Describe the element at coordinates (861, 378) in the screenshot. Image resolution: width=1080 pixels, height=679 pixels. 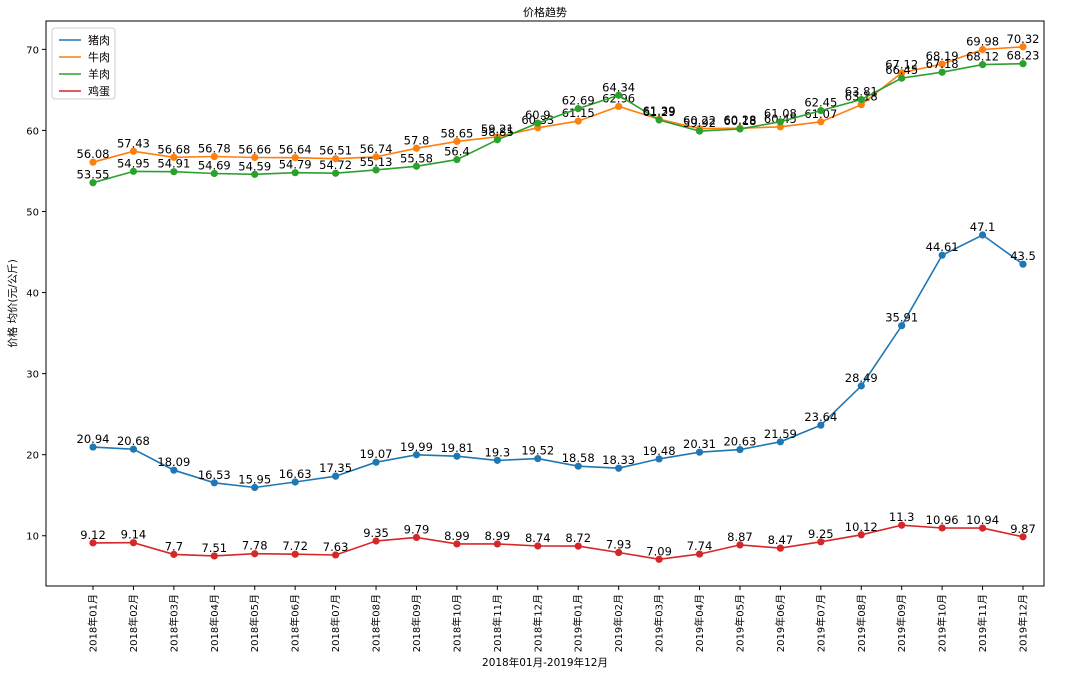
I see `data-label: 28.49` at that location.